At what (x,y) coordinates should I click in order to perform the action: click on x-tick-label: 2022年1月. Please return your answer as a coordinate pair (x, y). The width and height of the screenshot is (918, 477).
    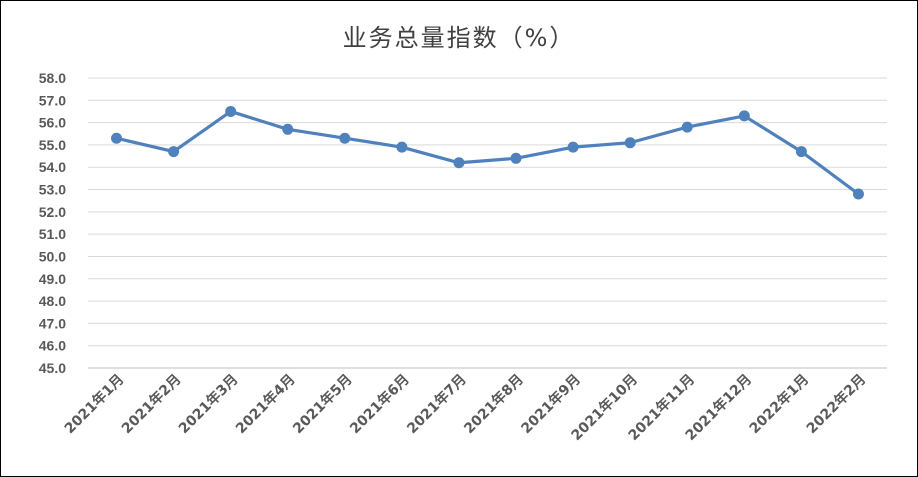
    Looking at the image, I should click on (779, 404).